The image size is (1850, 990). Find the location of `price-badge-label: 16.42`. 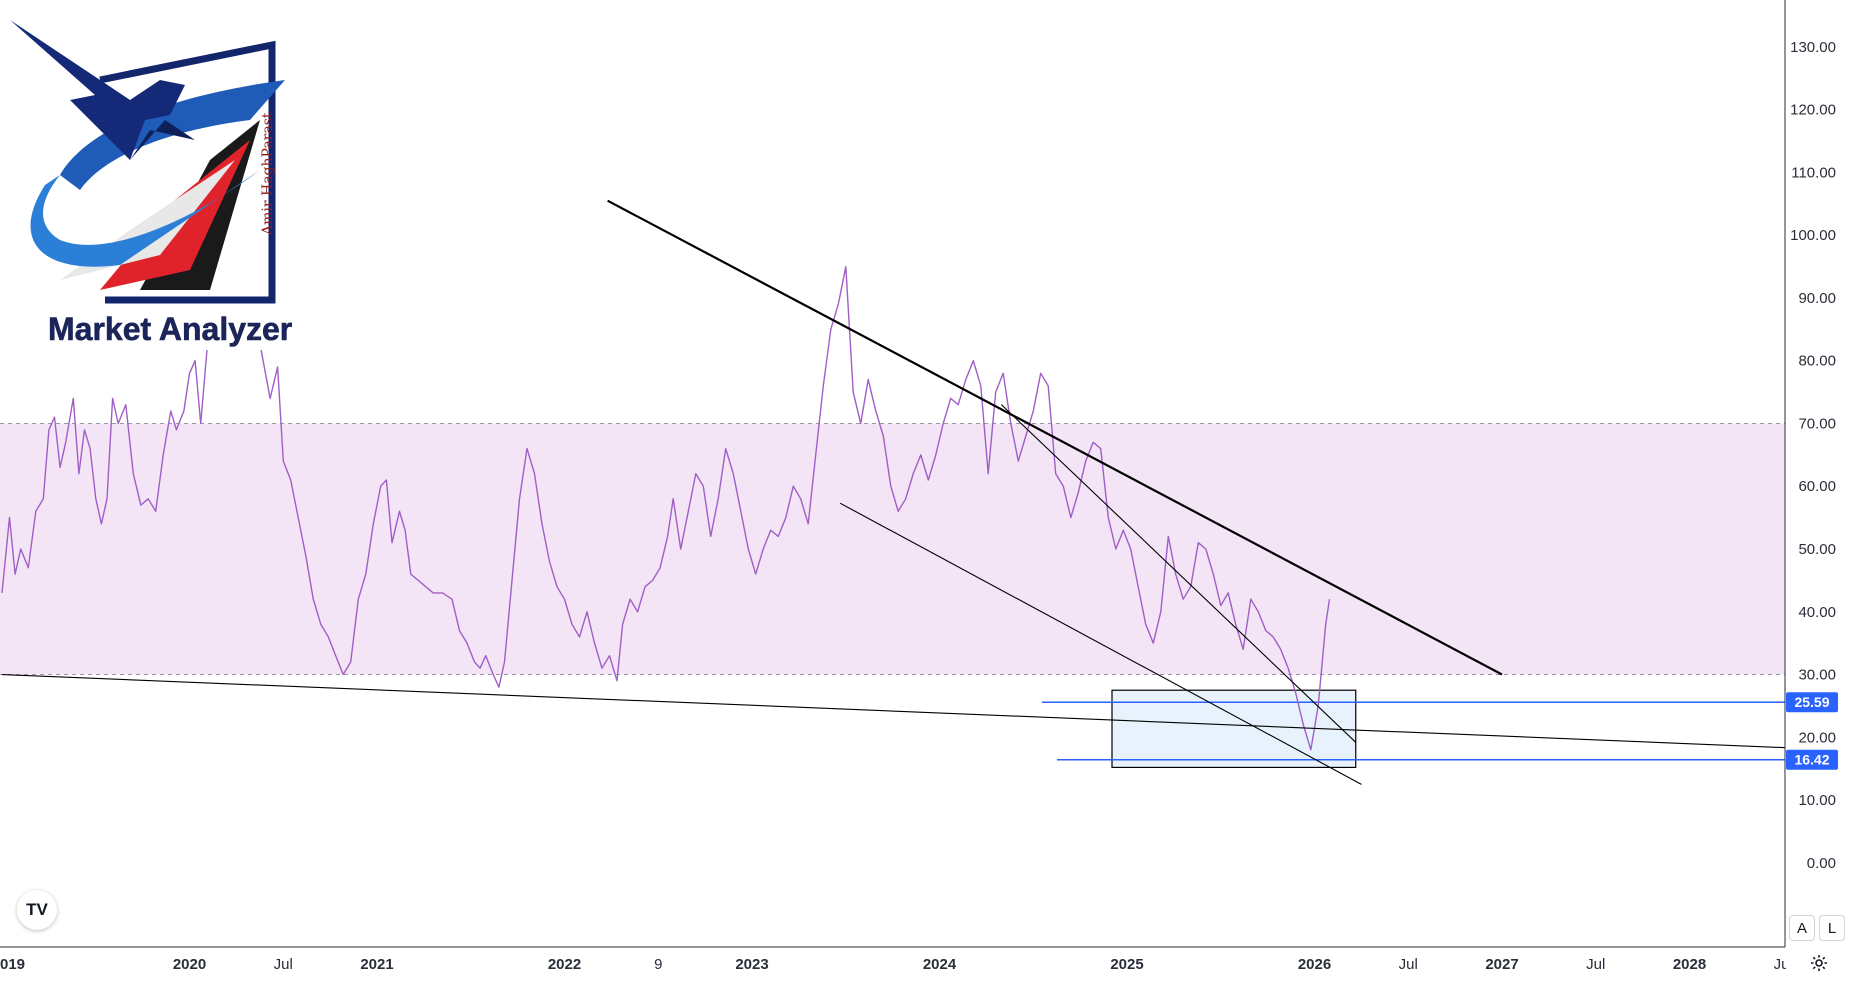

price-badge-label: 16.42 is located at coordinates (1811, 760).